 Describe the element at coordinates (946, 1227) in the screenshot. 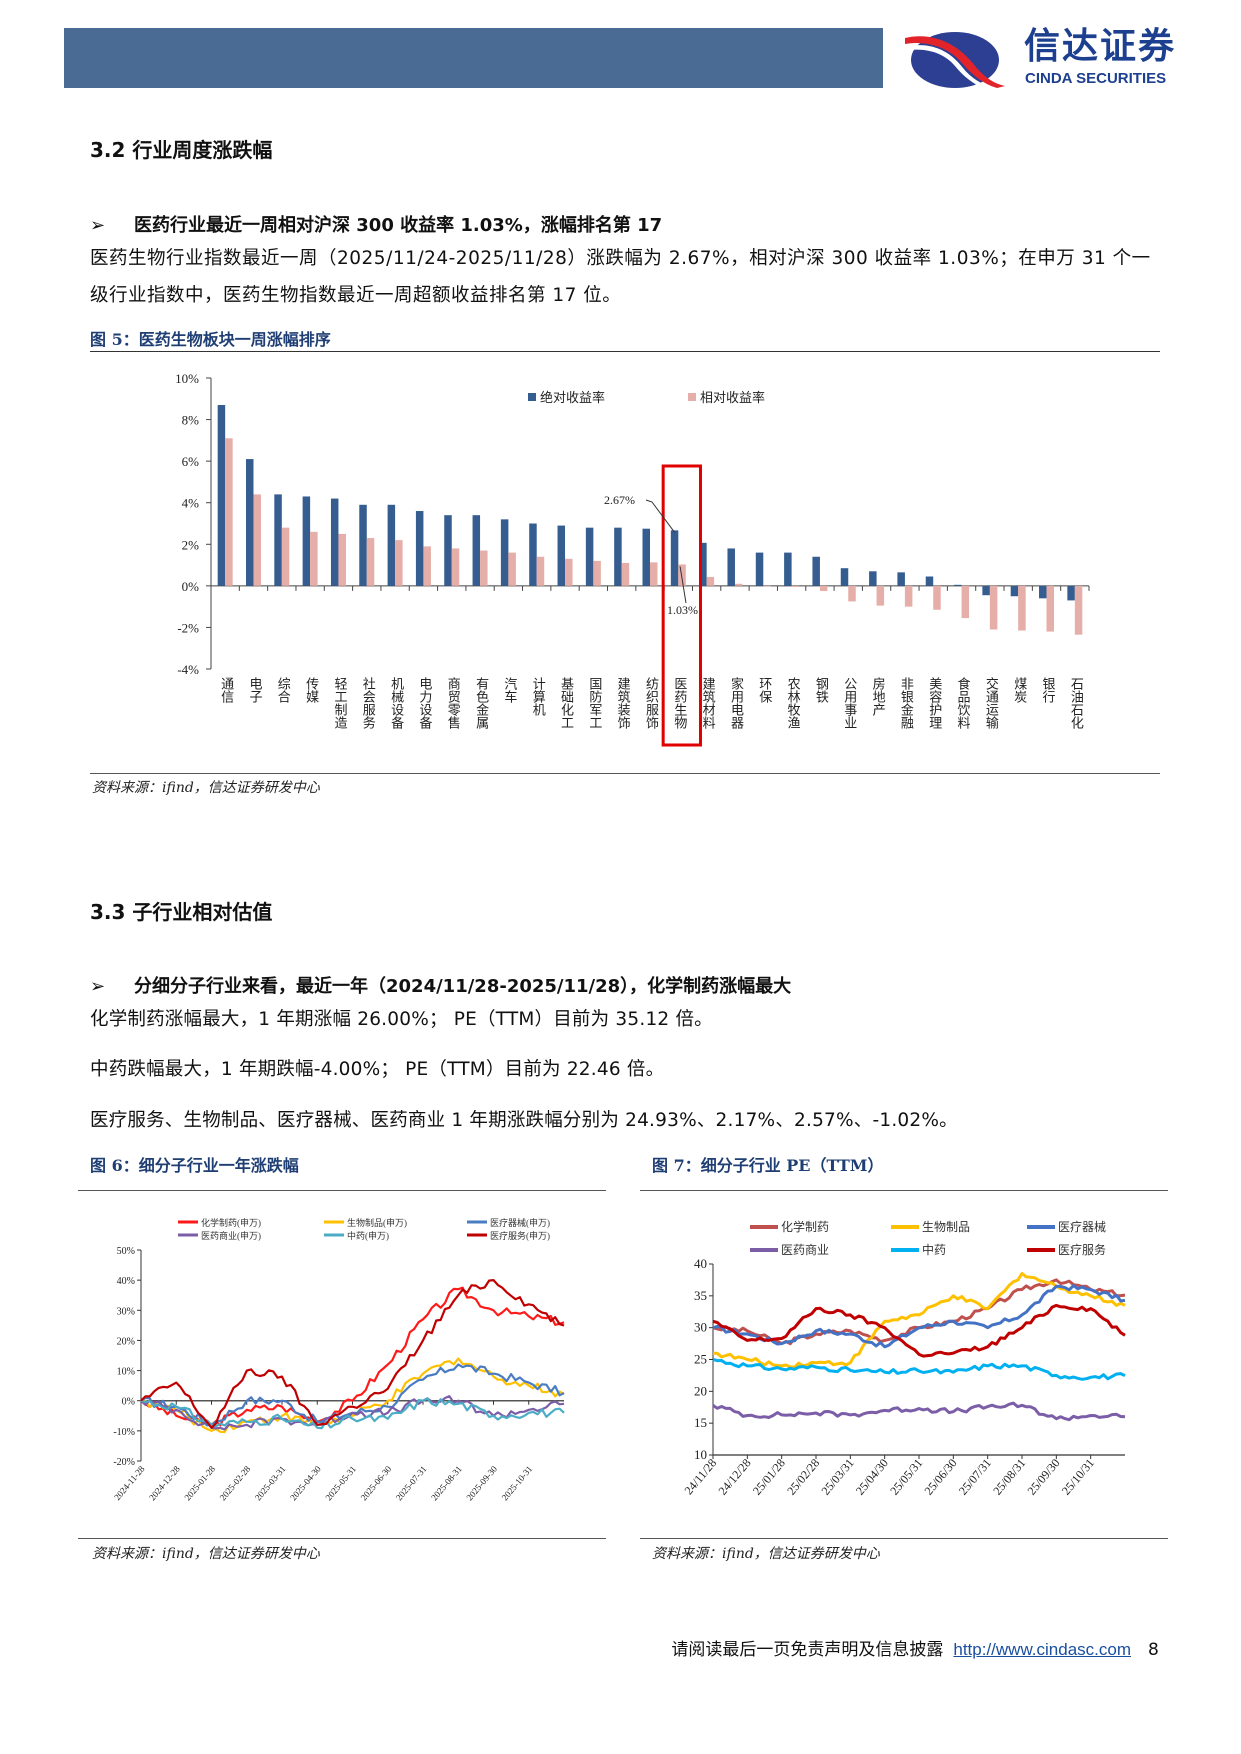

I see `legend-label: 生物制品` at that location.